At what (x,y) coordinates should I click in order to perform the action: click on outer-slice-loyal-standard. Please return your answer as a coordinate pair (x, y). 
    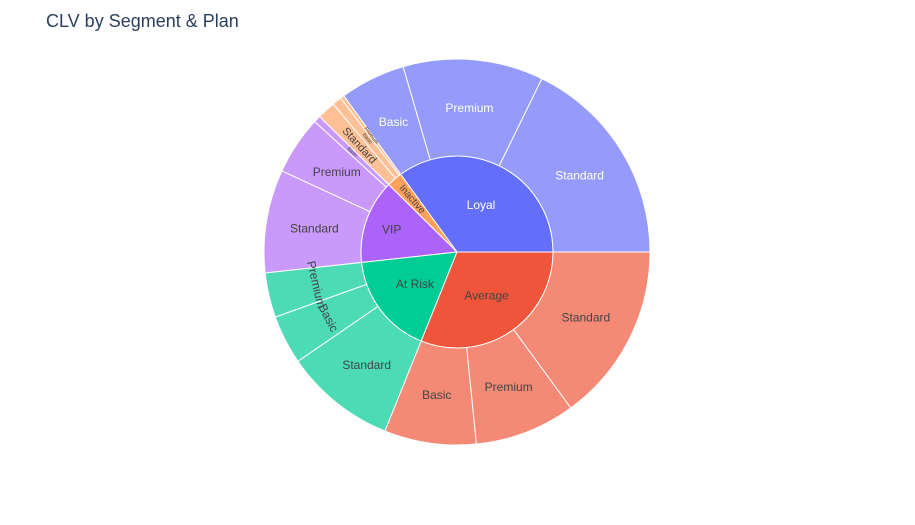
    Looking at the image, I should click on (574, 165).